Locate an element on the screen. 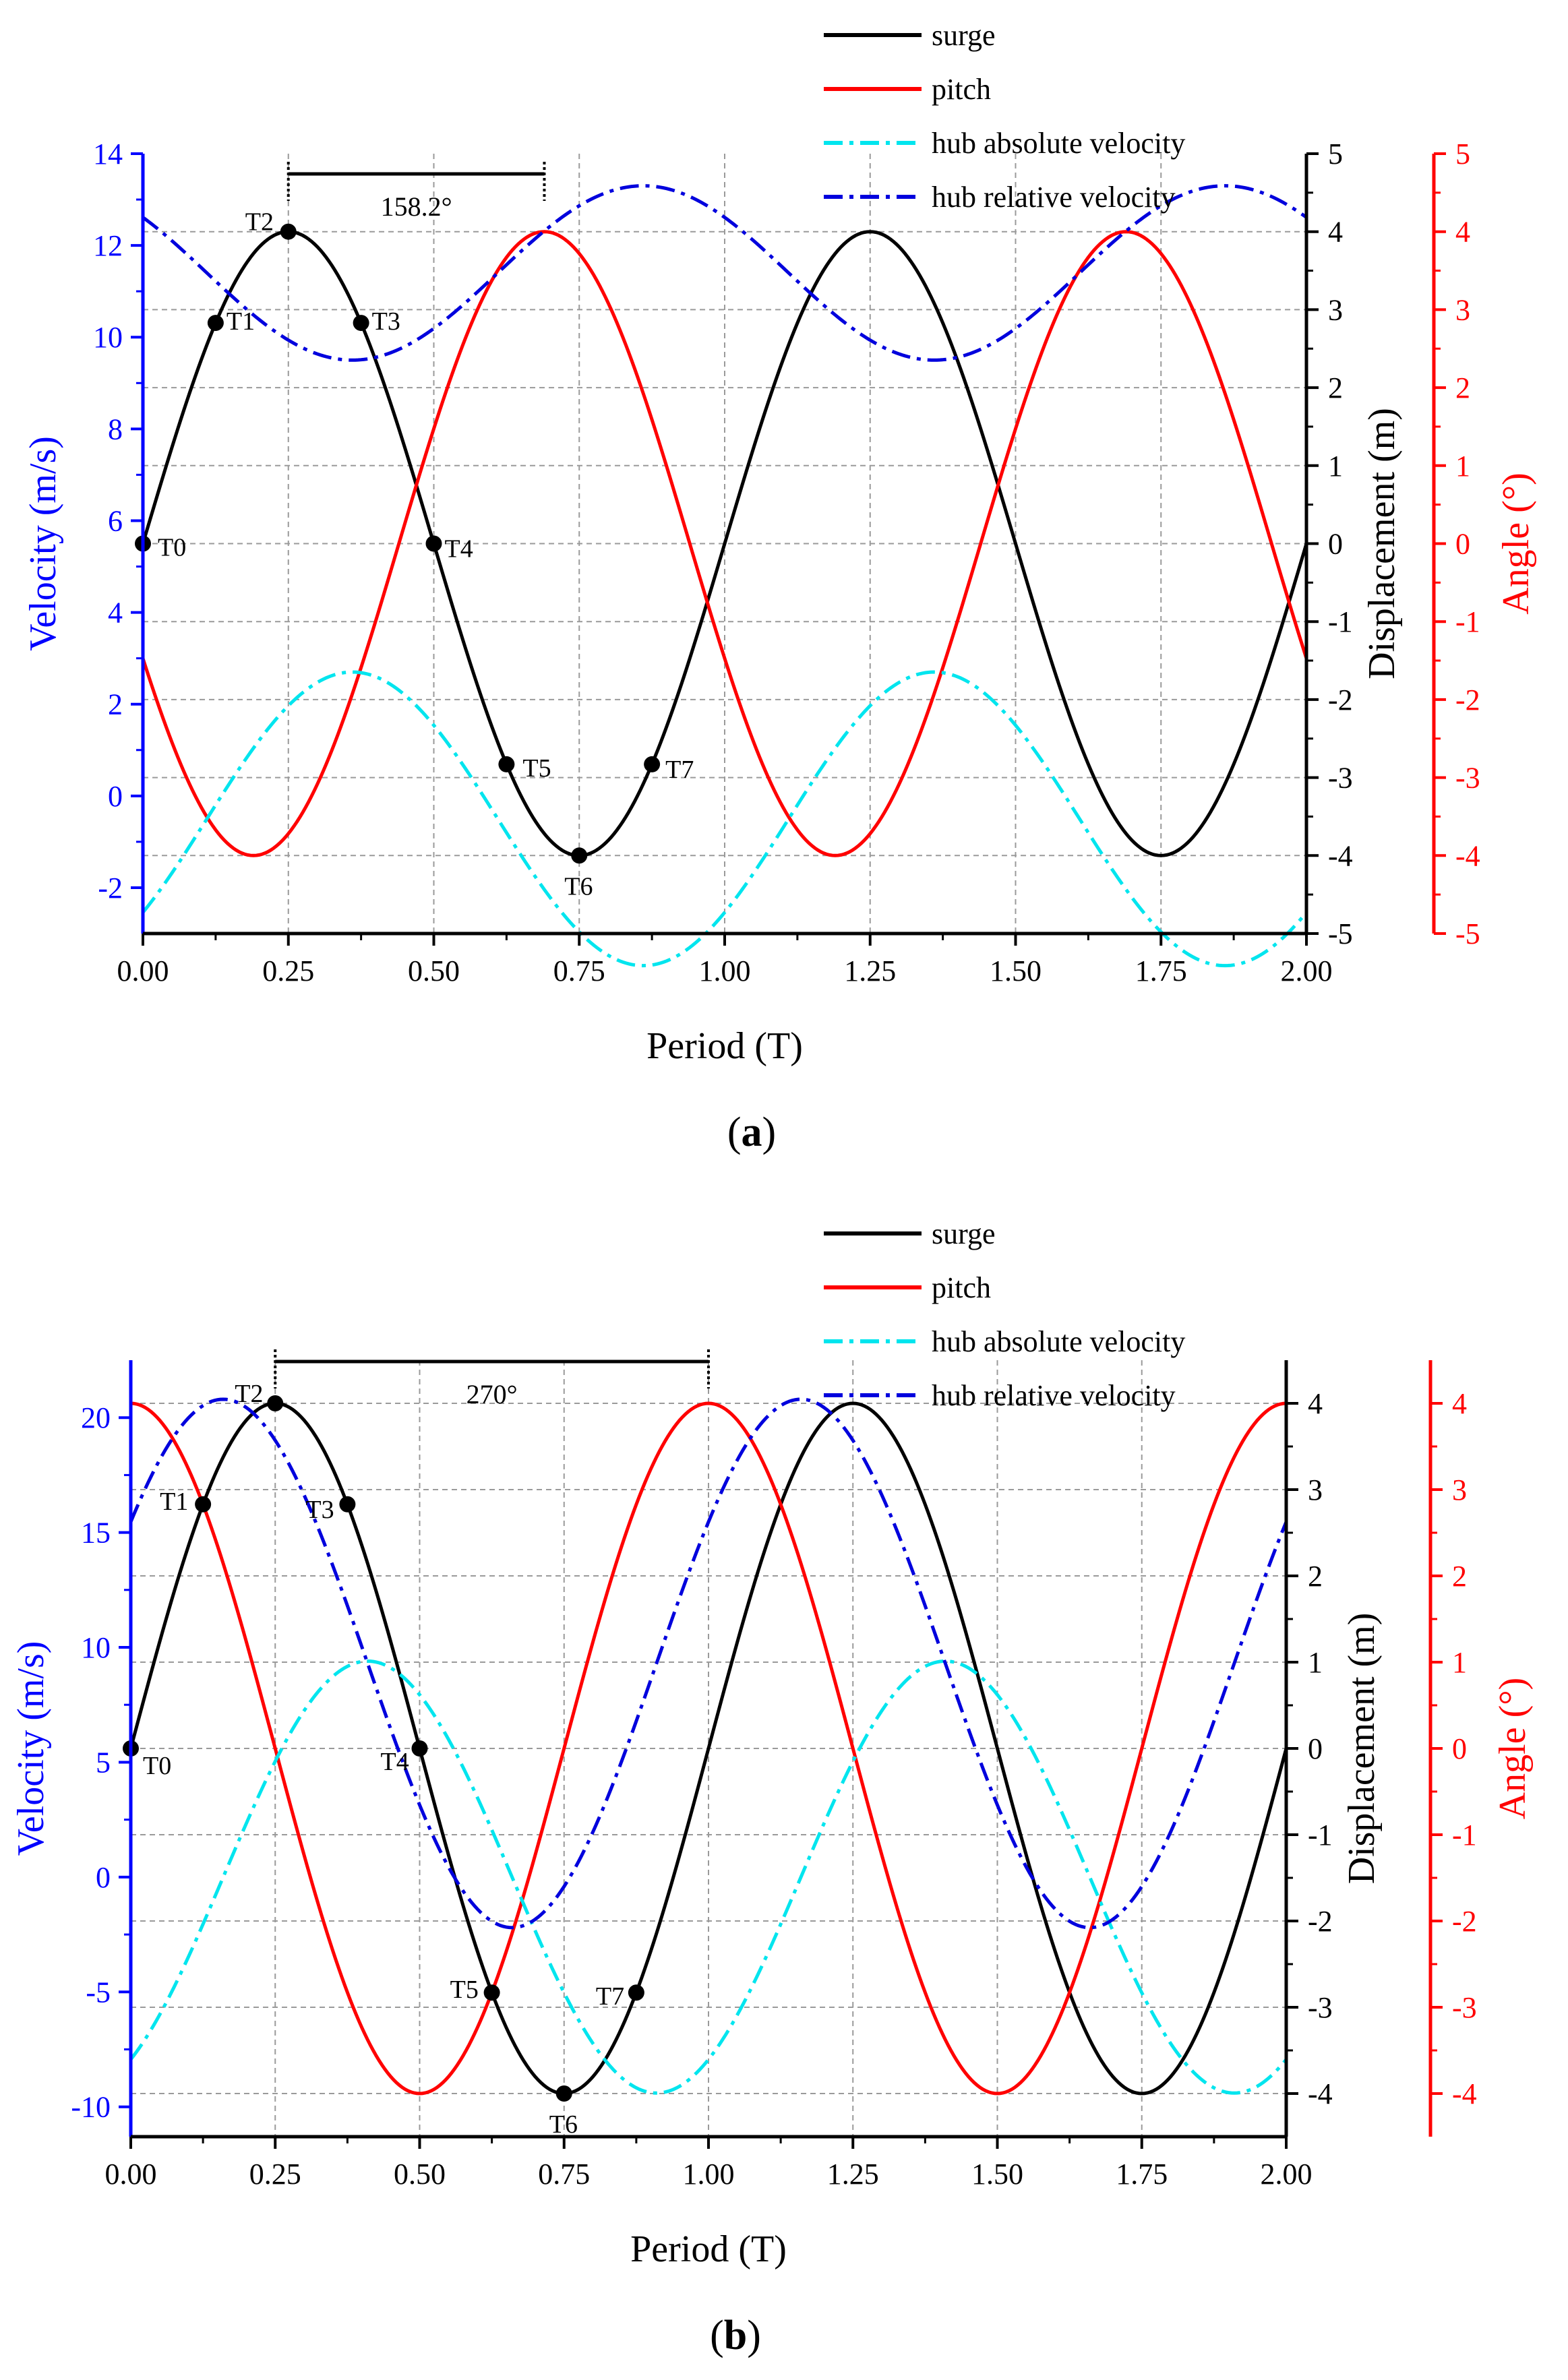  velocity-tick-label: 20 is located at coordinates (96, 1417).